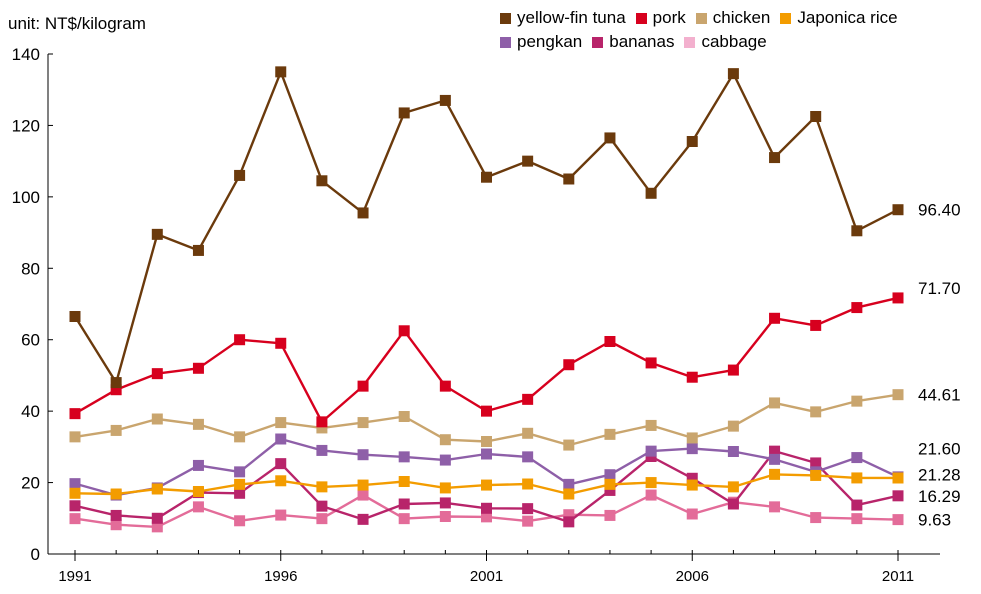  Describe the element at coordinates (26, 125) in the screenshot. I see `y-tick-label: 120` at that location.